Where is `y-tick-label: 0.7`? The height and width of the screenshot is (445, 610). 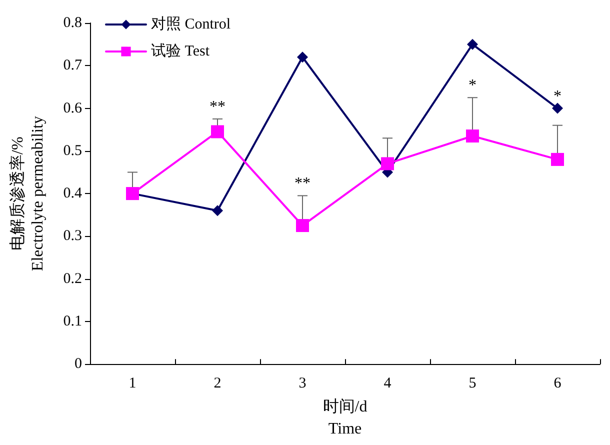
y-tick-label: 0.7 is located at coordinates (72, 66).